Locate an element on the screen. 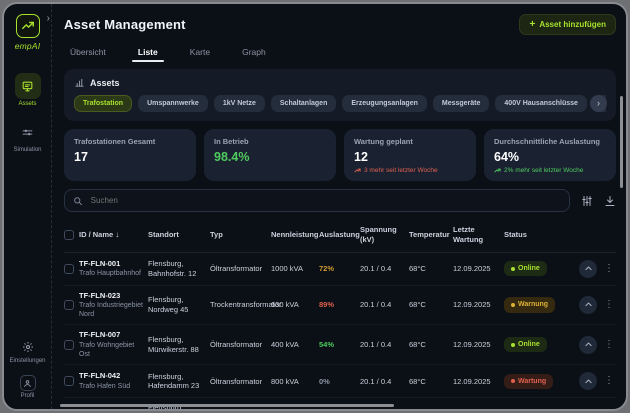 The width and height of the screenshot is (630, 413). search-box is located at coordinates (317, 200).